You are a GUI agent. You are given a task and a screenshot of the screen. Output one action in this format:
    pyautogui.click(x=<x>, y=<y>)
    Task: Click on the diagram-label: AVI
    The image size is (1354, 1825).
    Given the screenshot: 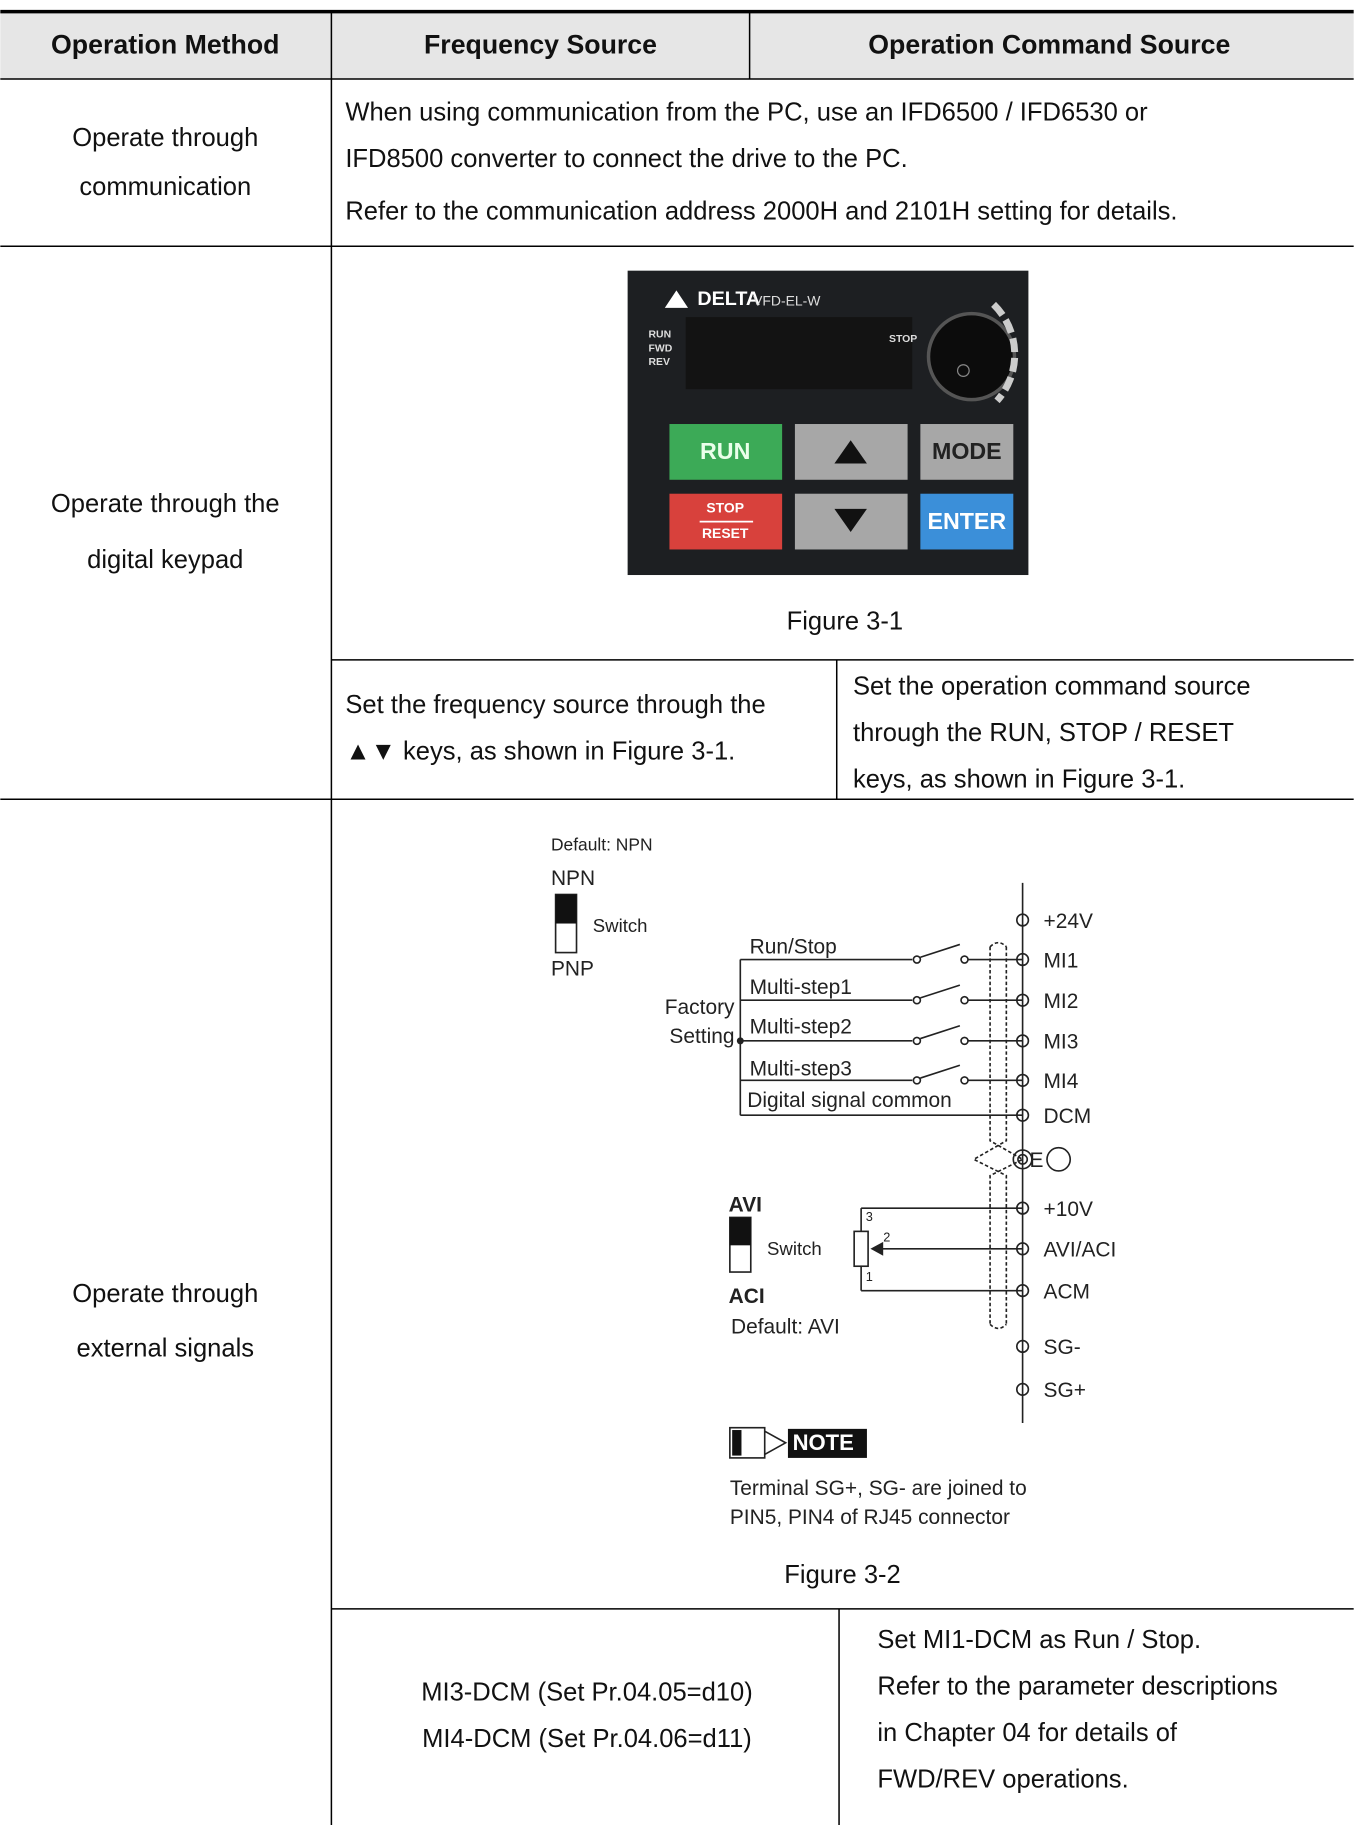 What is the action you would take?
    pyautogui.click(x=745, y=1204)
    